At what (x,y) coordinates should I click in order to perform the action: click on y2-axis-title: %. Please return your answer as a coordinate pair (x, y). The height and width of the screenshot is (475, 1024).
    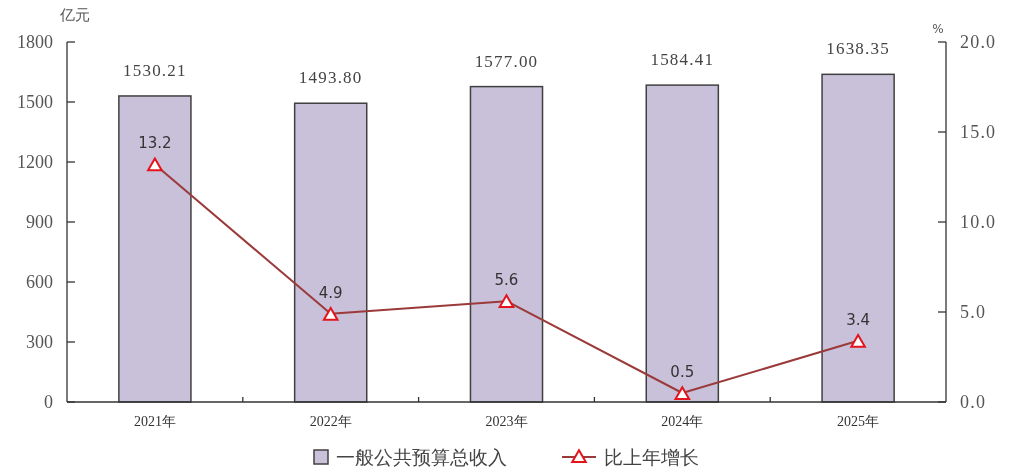
    Looking at the image, I should click on (938, 29).